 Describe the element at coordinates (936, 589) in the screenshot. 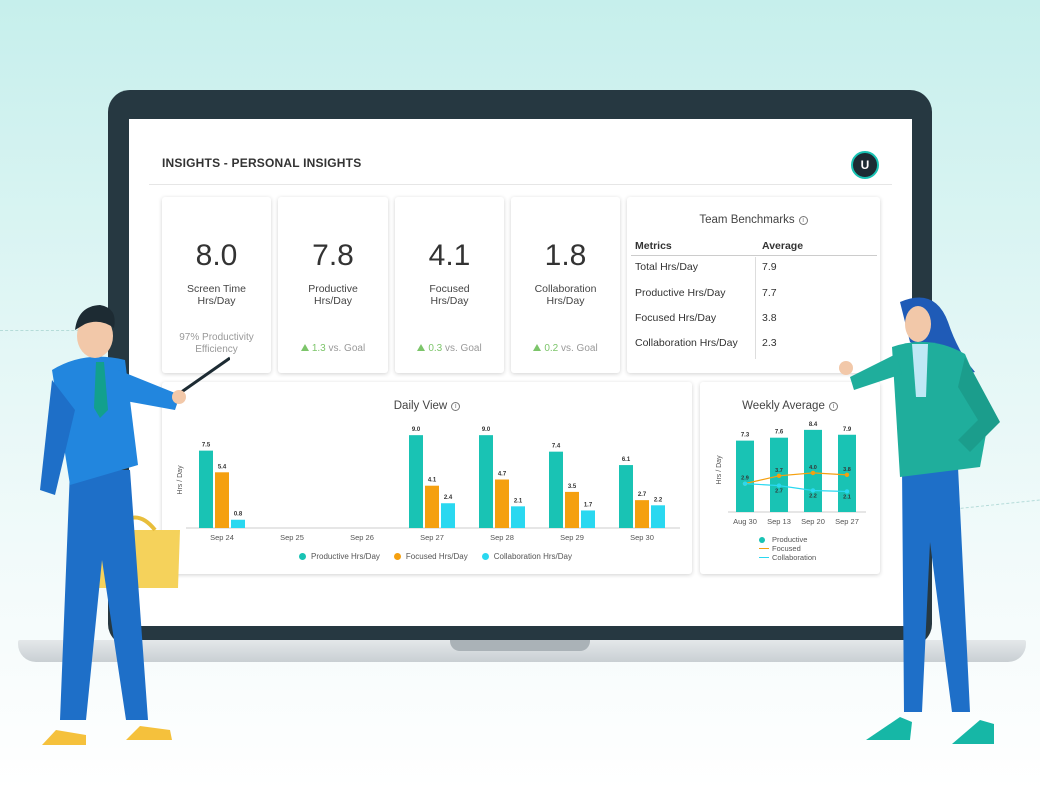

I see `woman-legs` at that location.